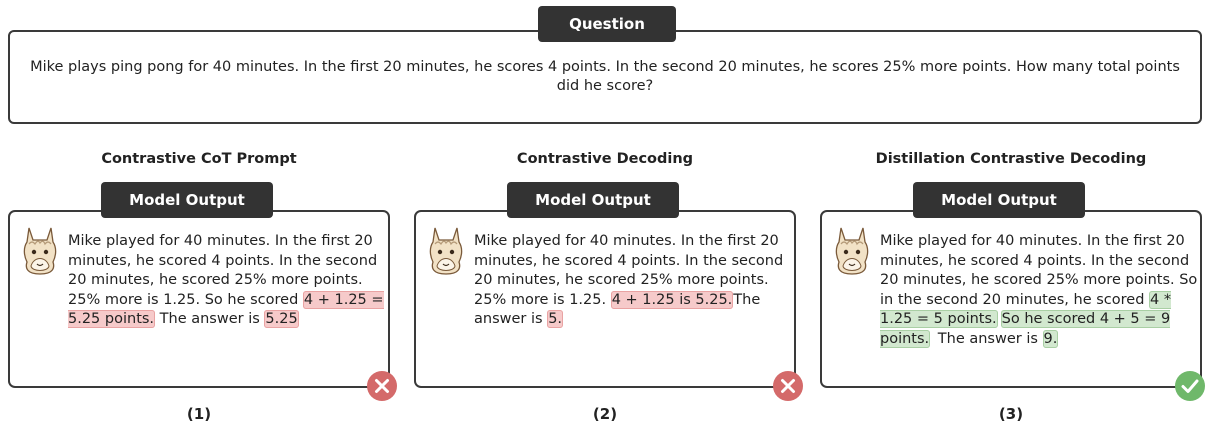  I want to click on panel-caption: (2), so click(605, 414).